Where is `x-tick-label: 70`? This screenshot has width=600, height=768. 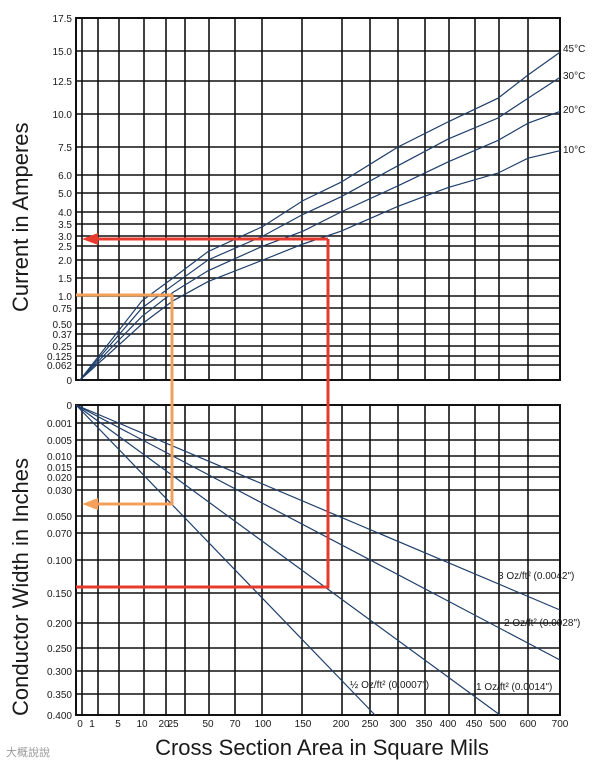 x-tick-label: 70 is located at coordinates (235, 724).